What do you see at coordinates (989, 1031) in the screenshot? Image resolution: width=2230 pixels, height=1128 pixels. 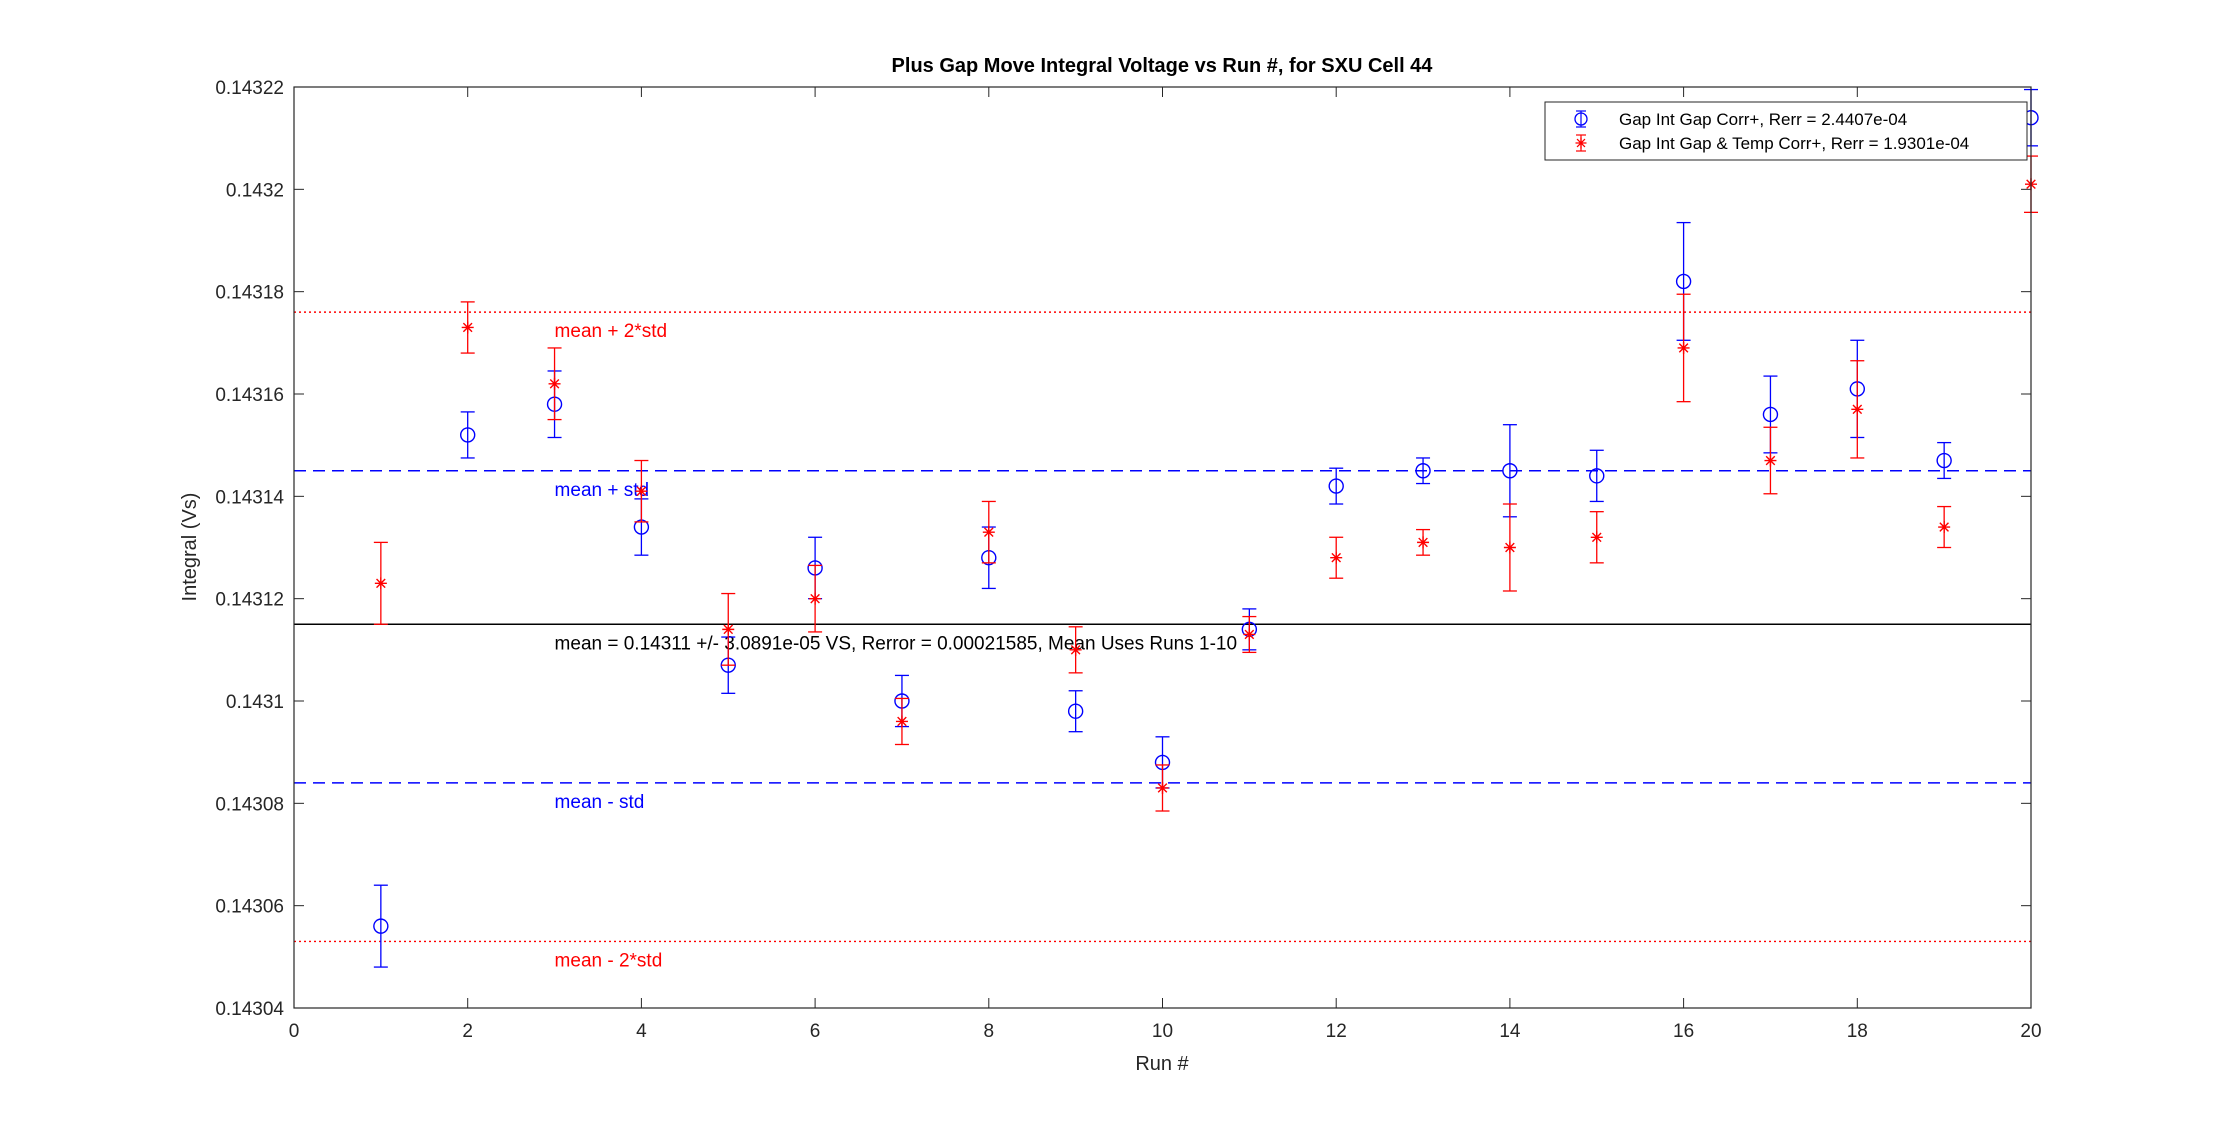 I see `x-tick-label: 8` at bounding box center [989, 1031].